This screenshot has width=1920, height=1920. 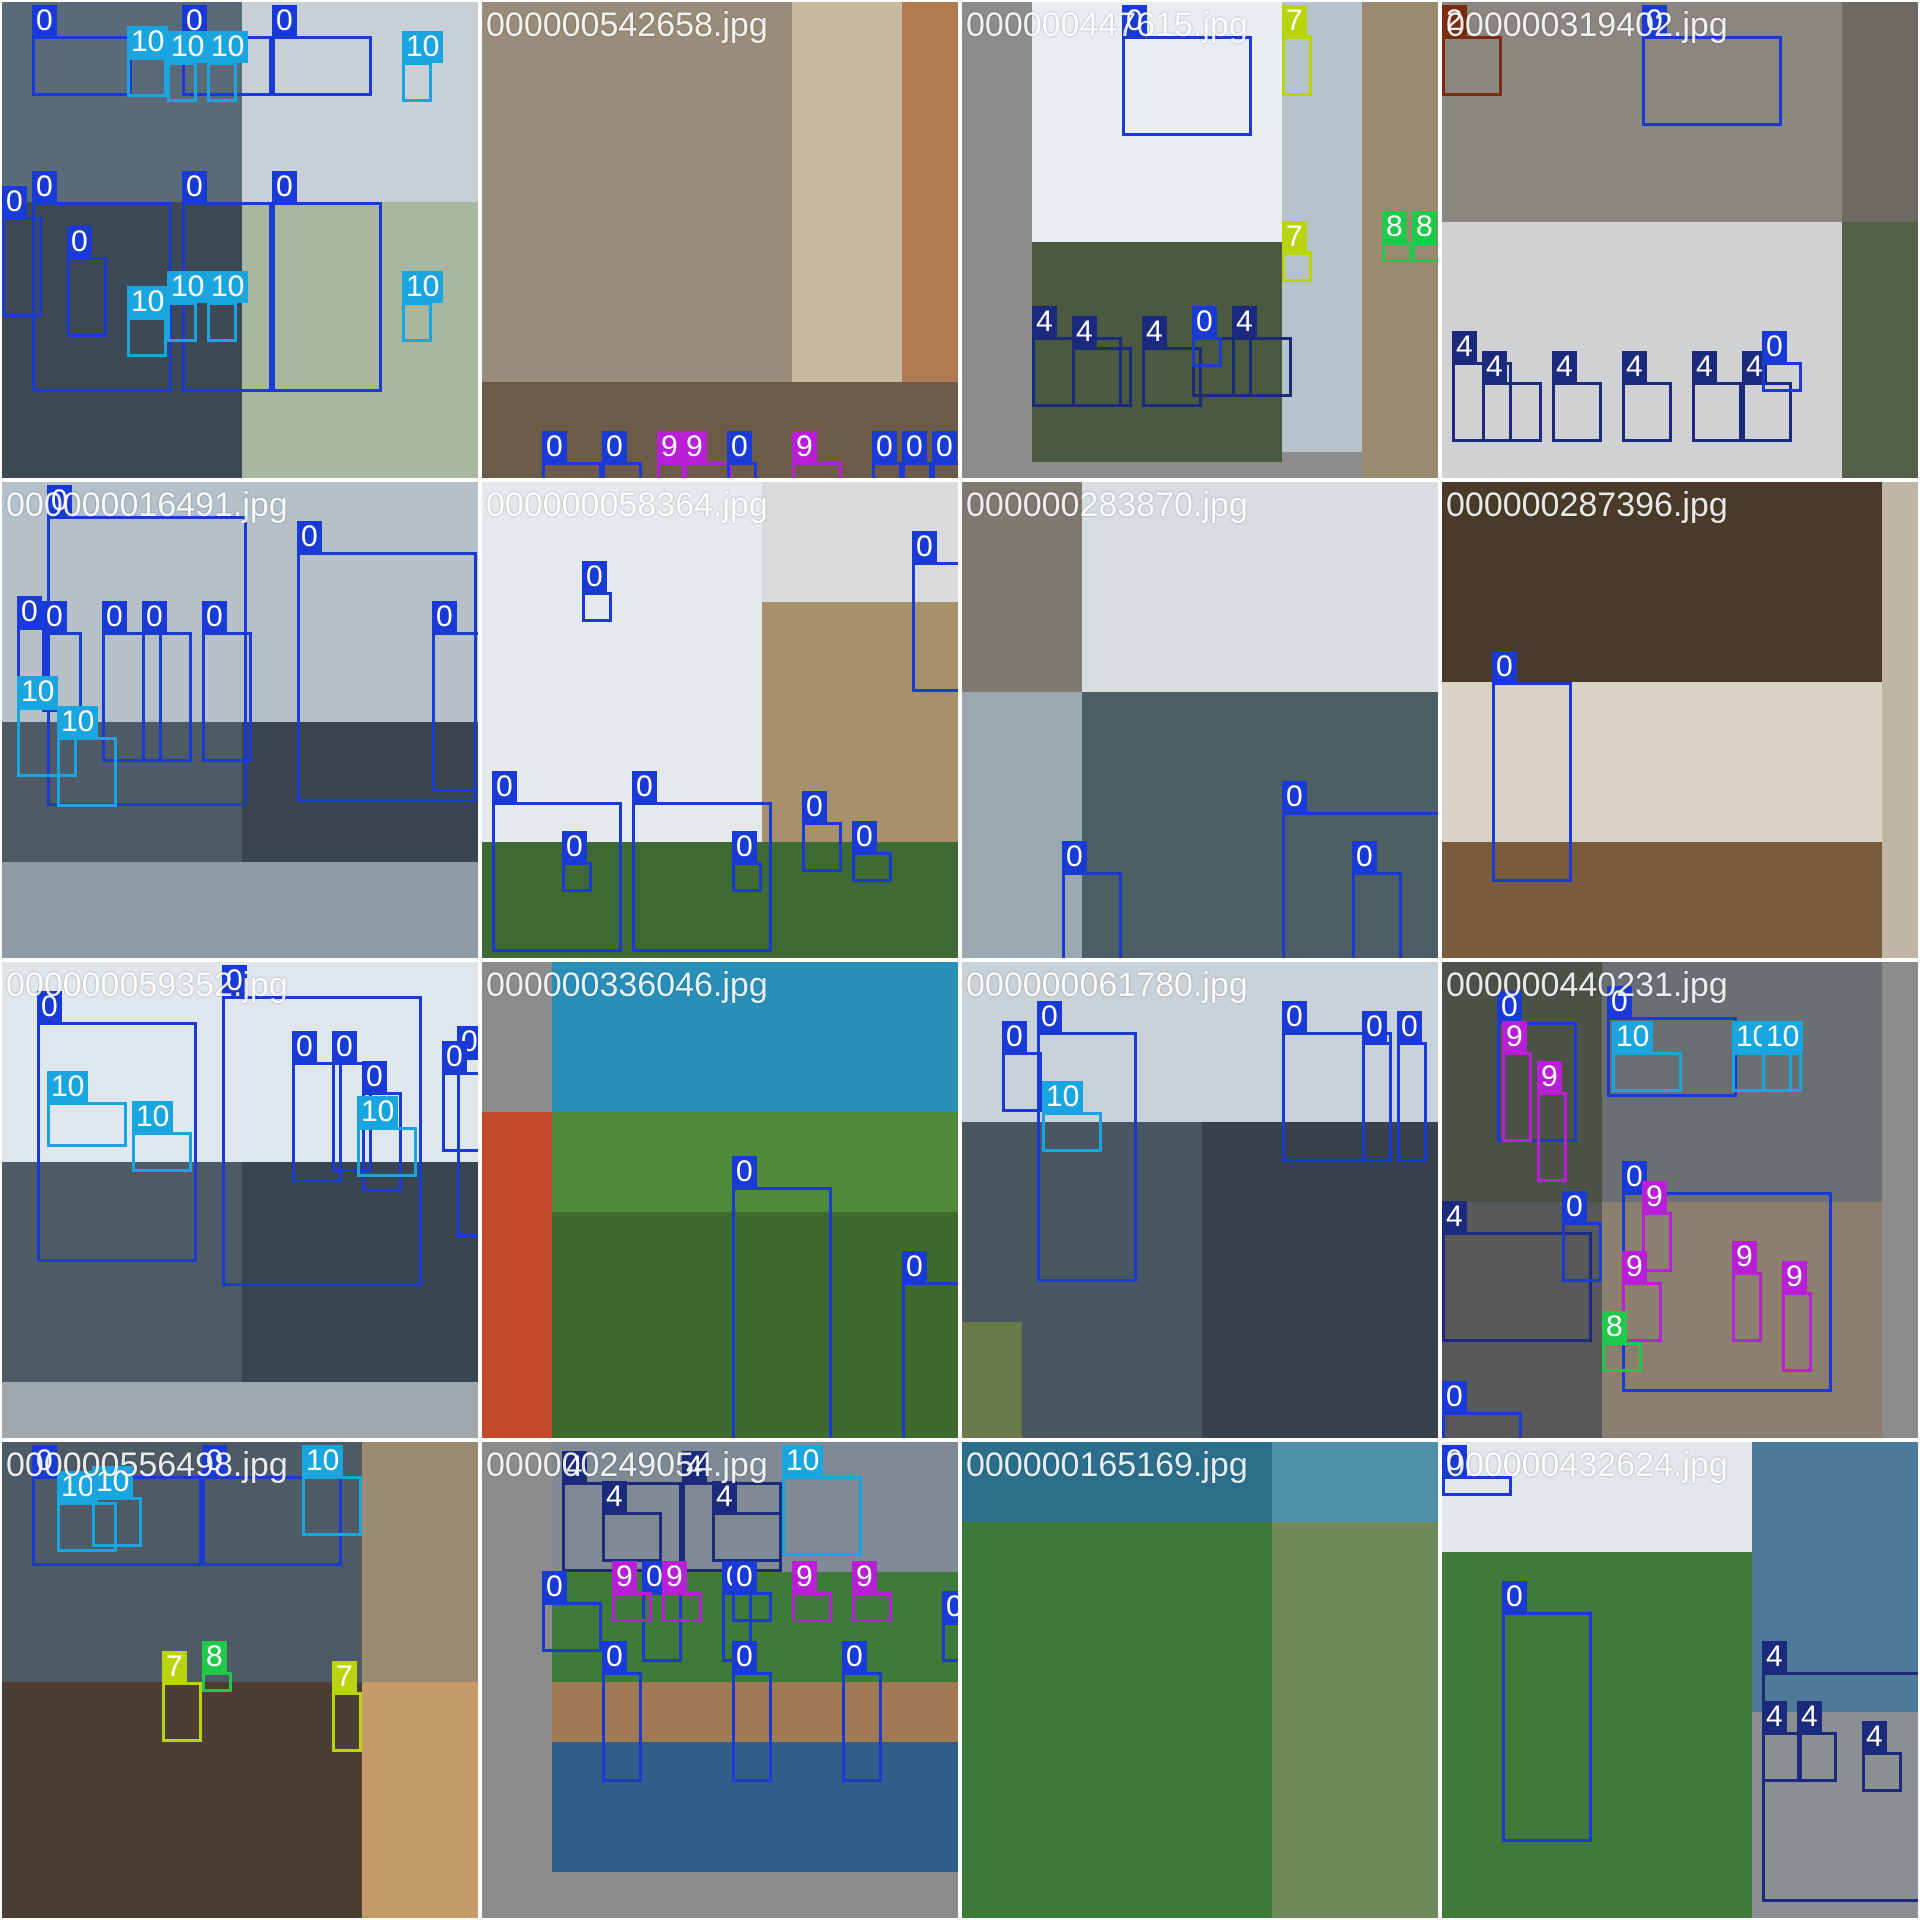 I want to click on class-label: 2, so click(x=1454, y=21).